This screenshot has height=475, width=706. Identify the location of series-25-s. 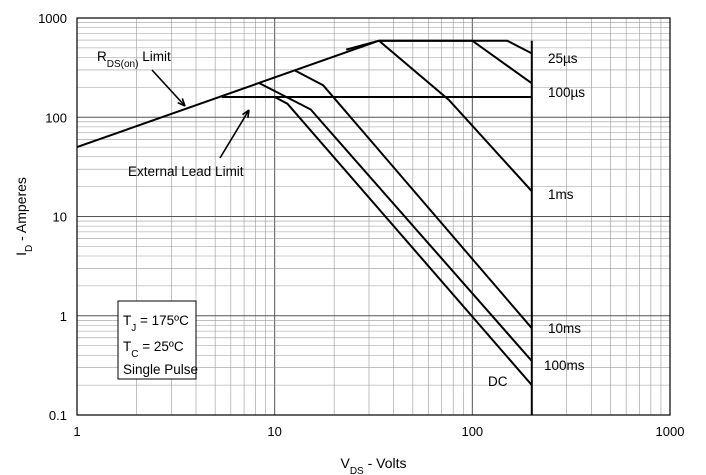
(456, 47).